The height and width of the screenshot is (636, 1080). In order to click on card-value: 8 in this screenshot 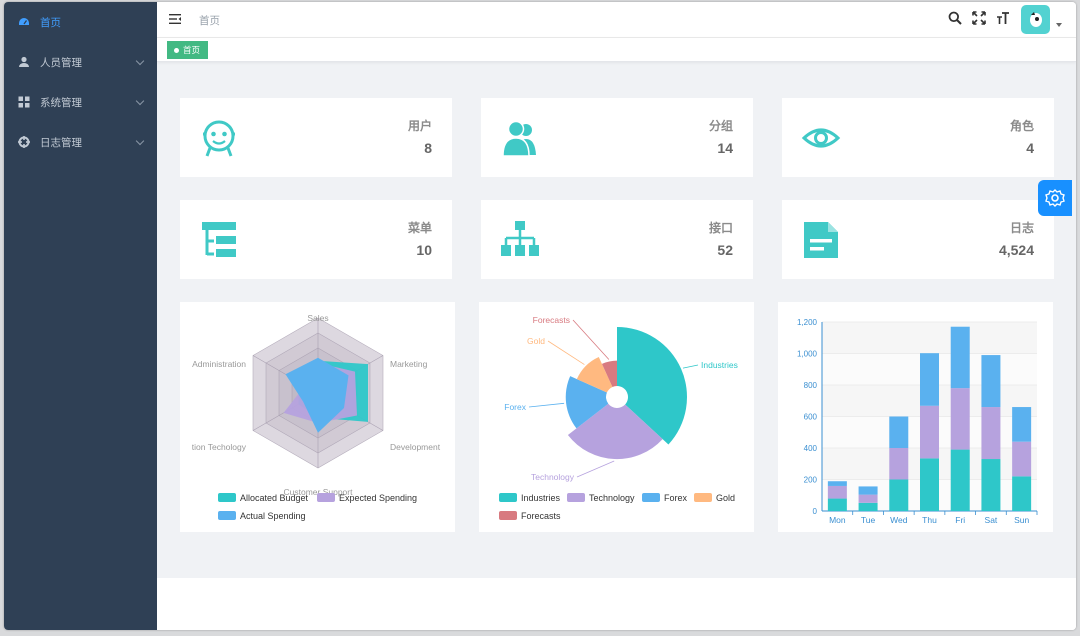, I will do `click(428, 148)`.